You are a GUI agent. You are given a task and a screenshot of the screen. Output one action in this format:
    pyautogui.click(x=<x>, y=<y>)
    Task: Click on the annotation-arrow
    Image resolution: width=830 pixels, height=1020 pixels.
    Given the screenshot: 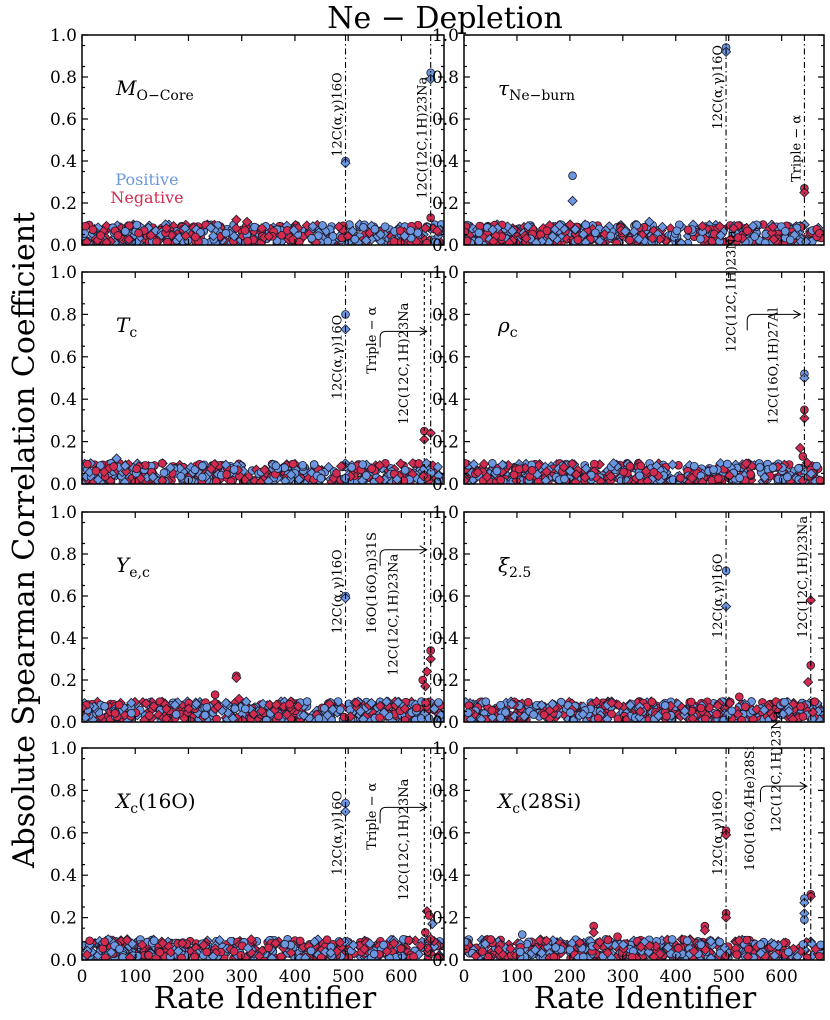 What is the action you would take?
    pyautogui.click(x=773, y=322)
    